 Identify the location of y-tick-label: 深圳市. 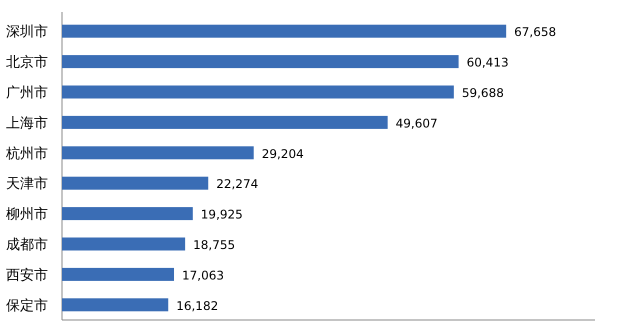
(27, 32).